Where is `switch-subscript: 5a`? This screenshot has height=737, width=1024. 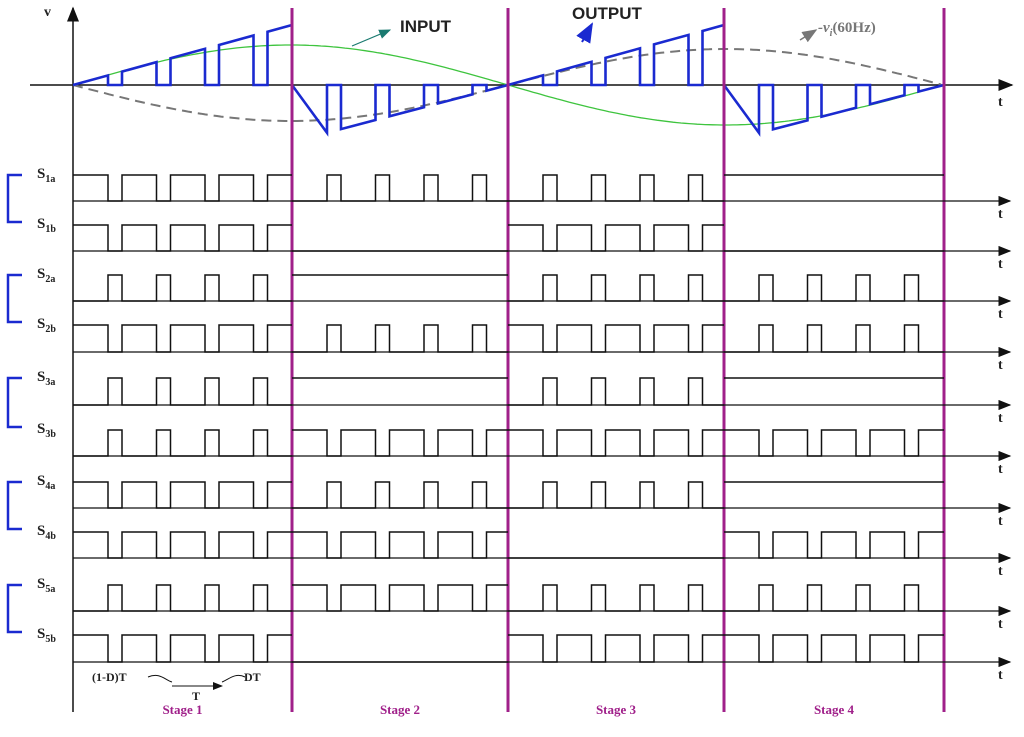
switch-subscript: 5a is located at coordinates (50, 589).